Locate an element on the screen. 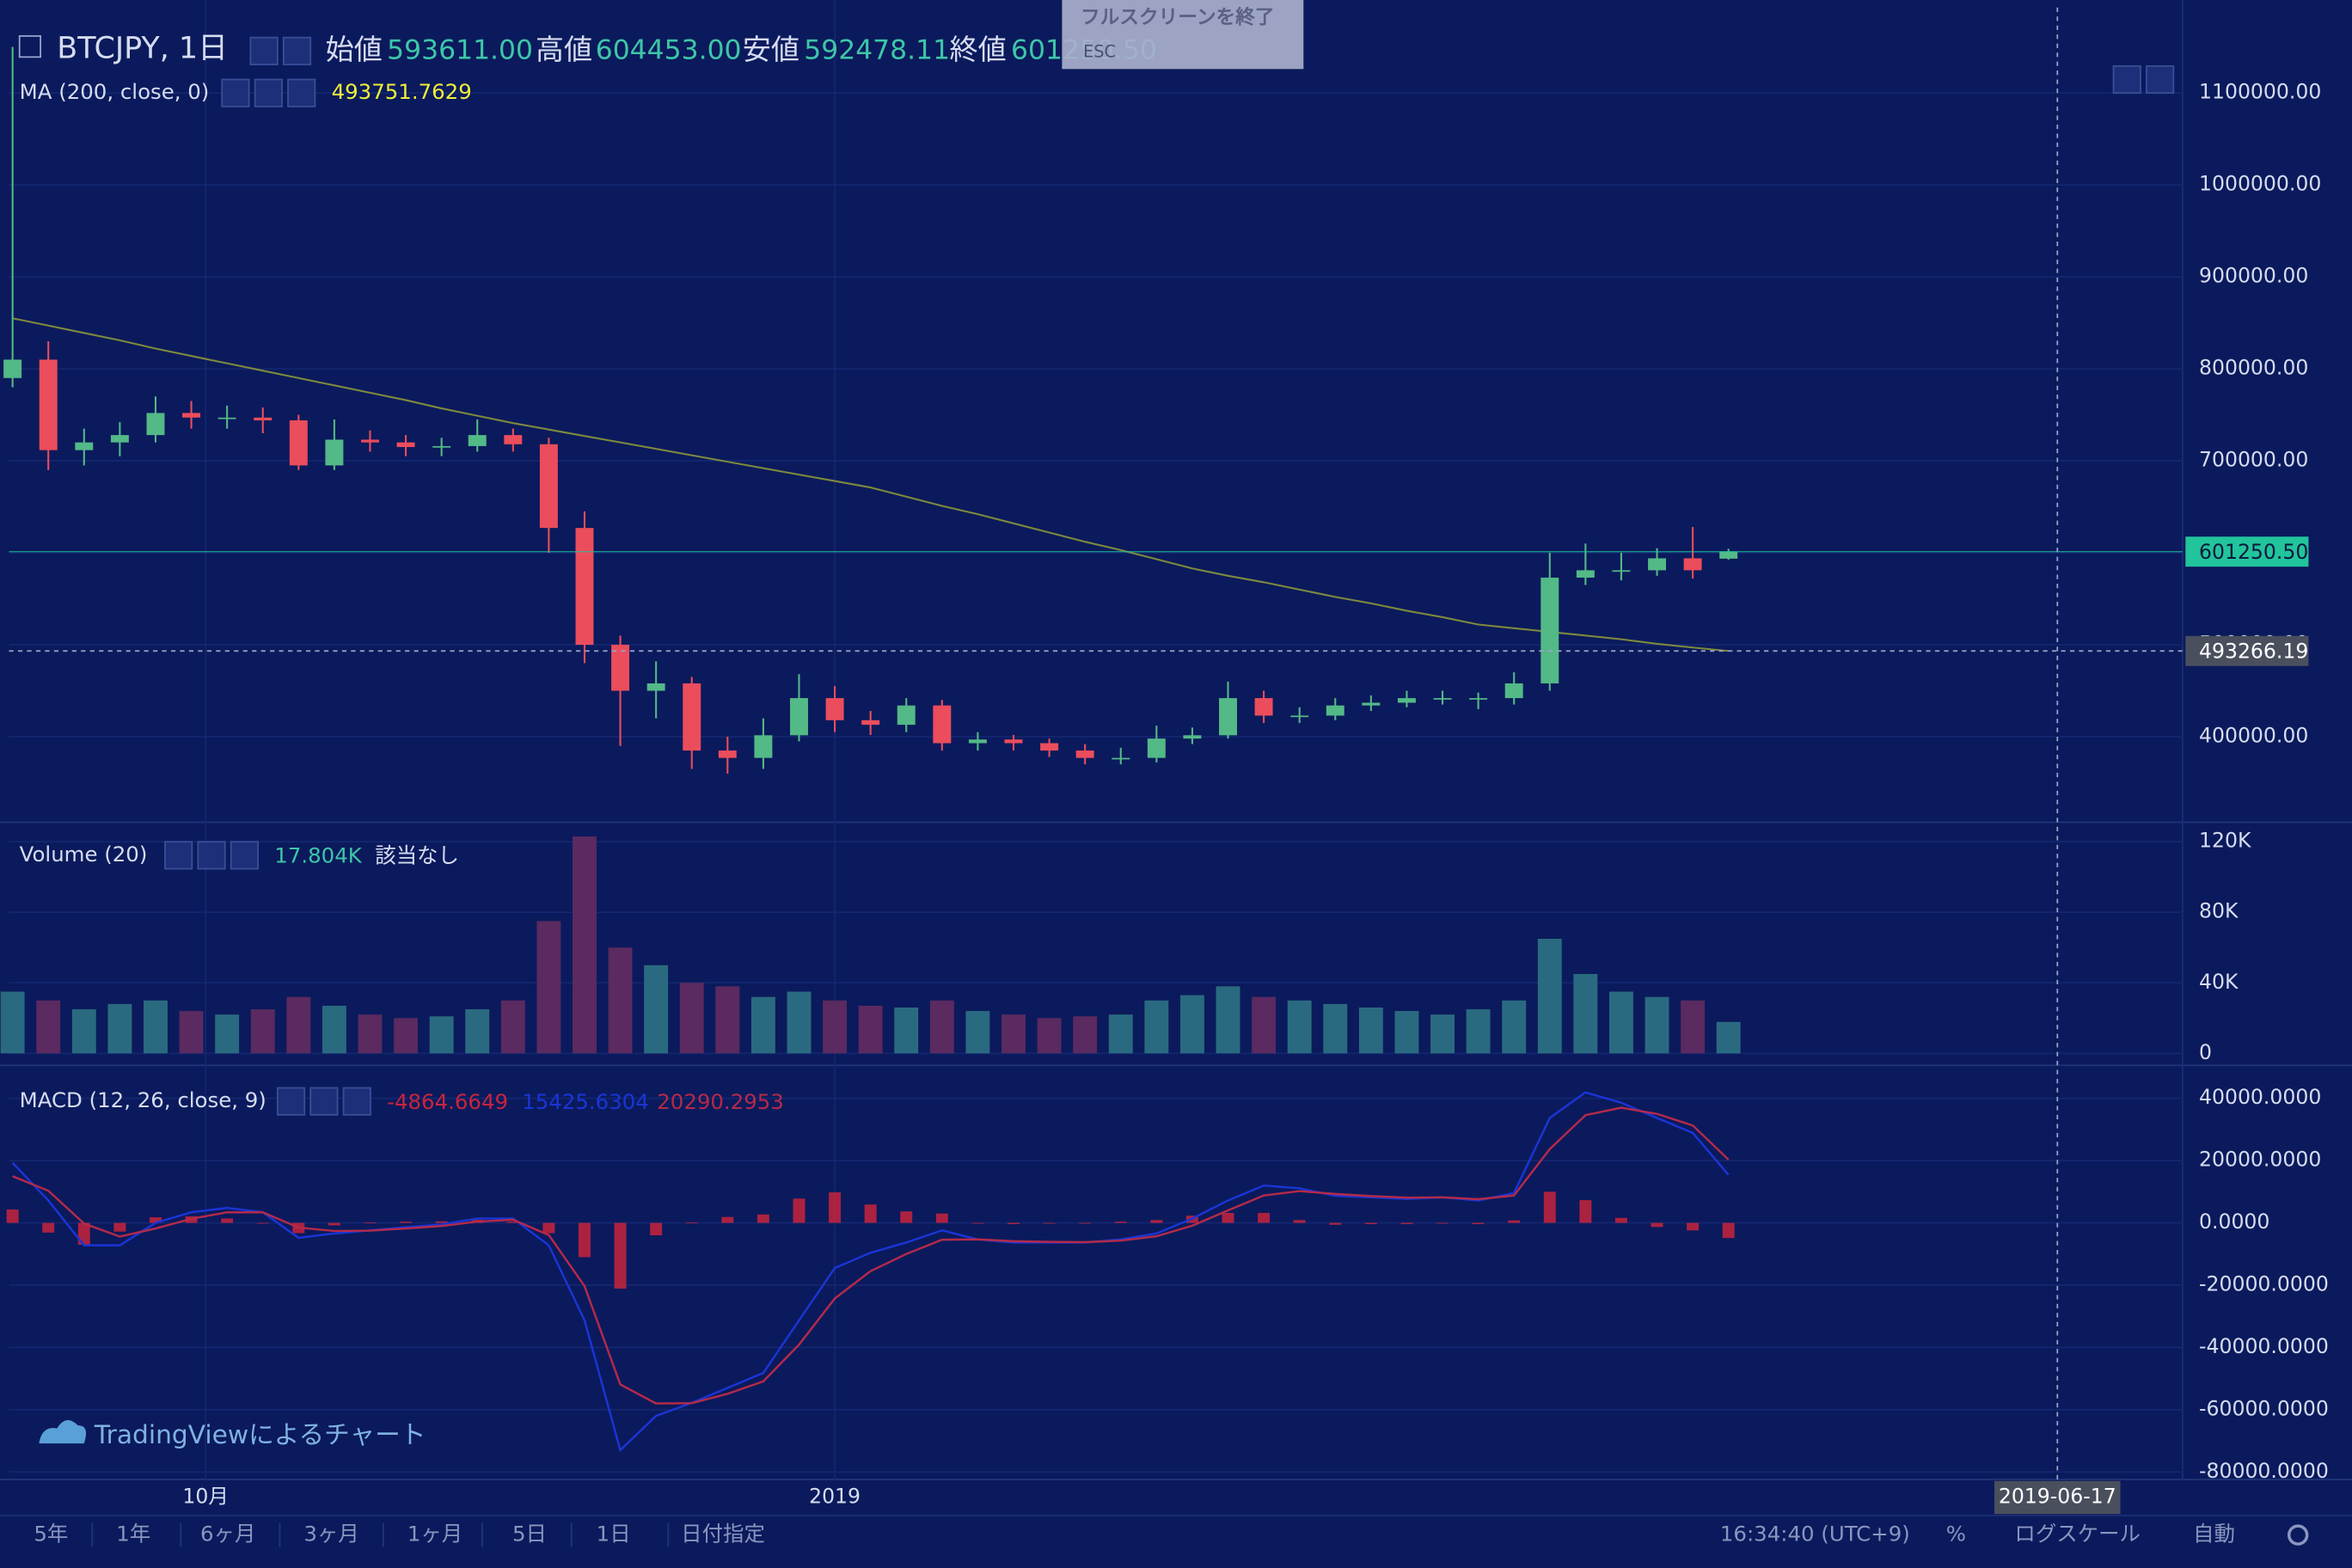 Image resolution: width=2352 pixels, height=1568 pixels. collapse-icon is located at coordinates (29, 46).